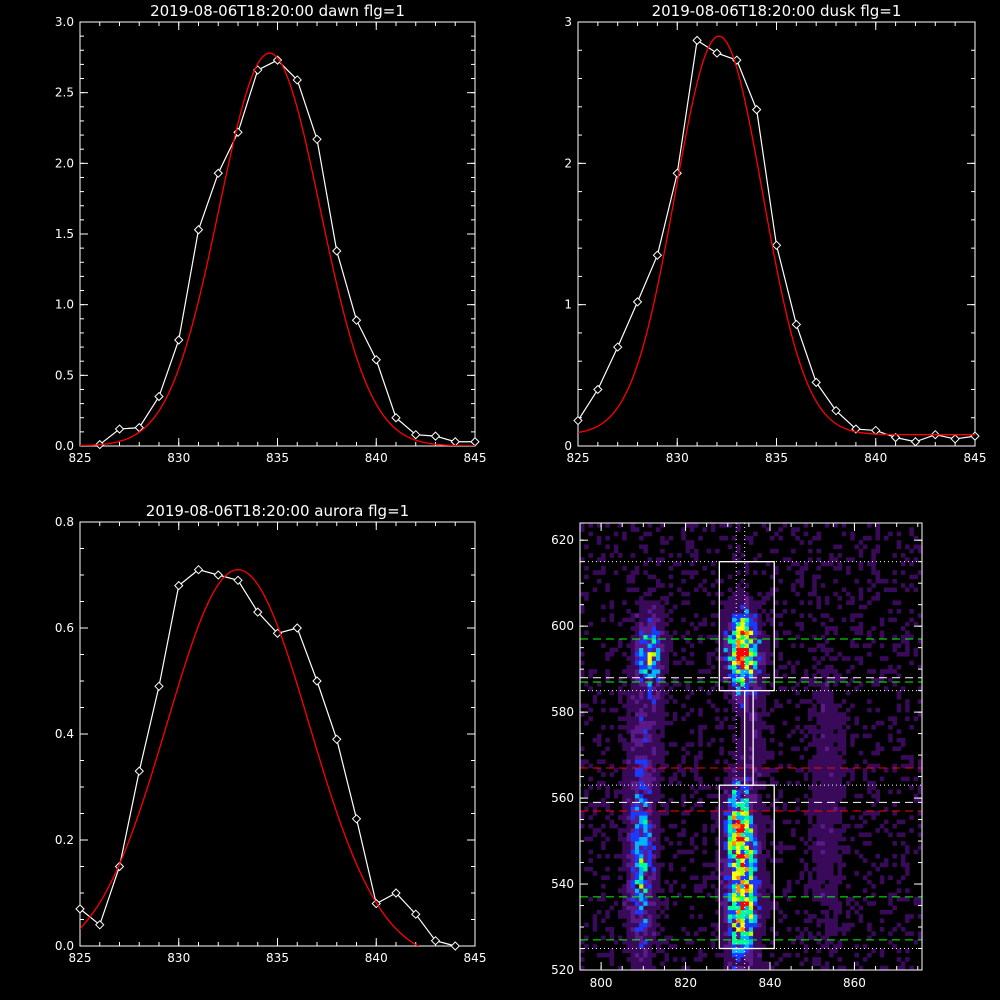 This screenshot has width=1000, height=1000. What do you see at coordinates (685, 983) in the screenshot?
I see `x-tick-label: 820` at bounding box center [685, 983].